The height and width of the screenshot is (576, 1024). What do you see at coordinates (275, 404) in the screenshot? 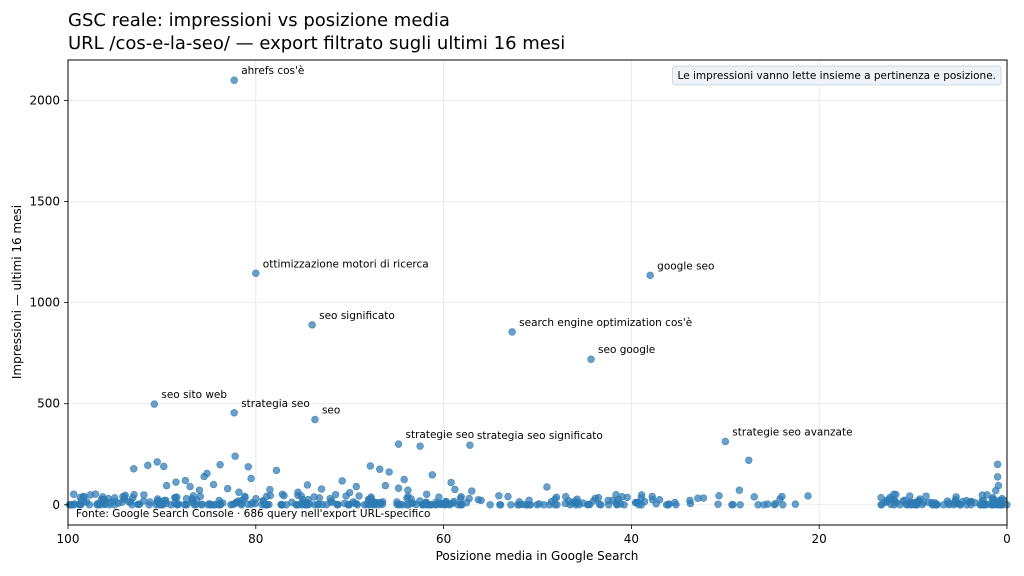
I see `point-label: strategia seo` at bounding box center [275, 404].